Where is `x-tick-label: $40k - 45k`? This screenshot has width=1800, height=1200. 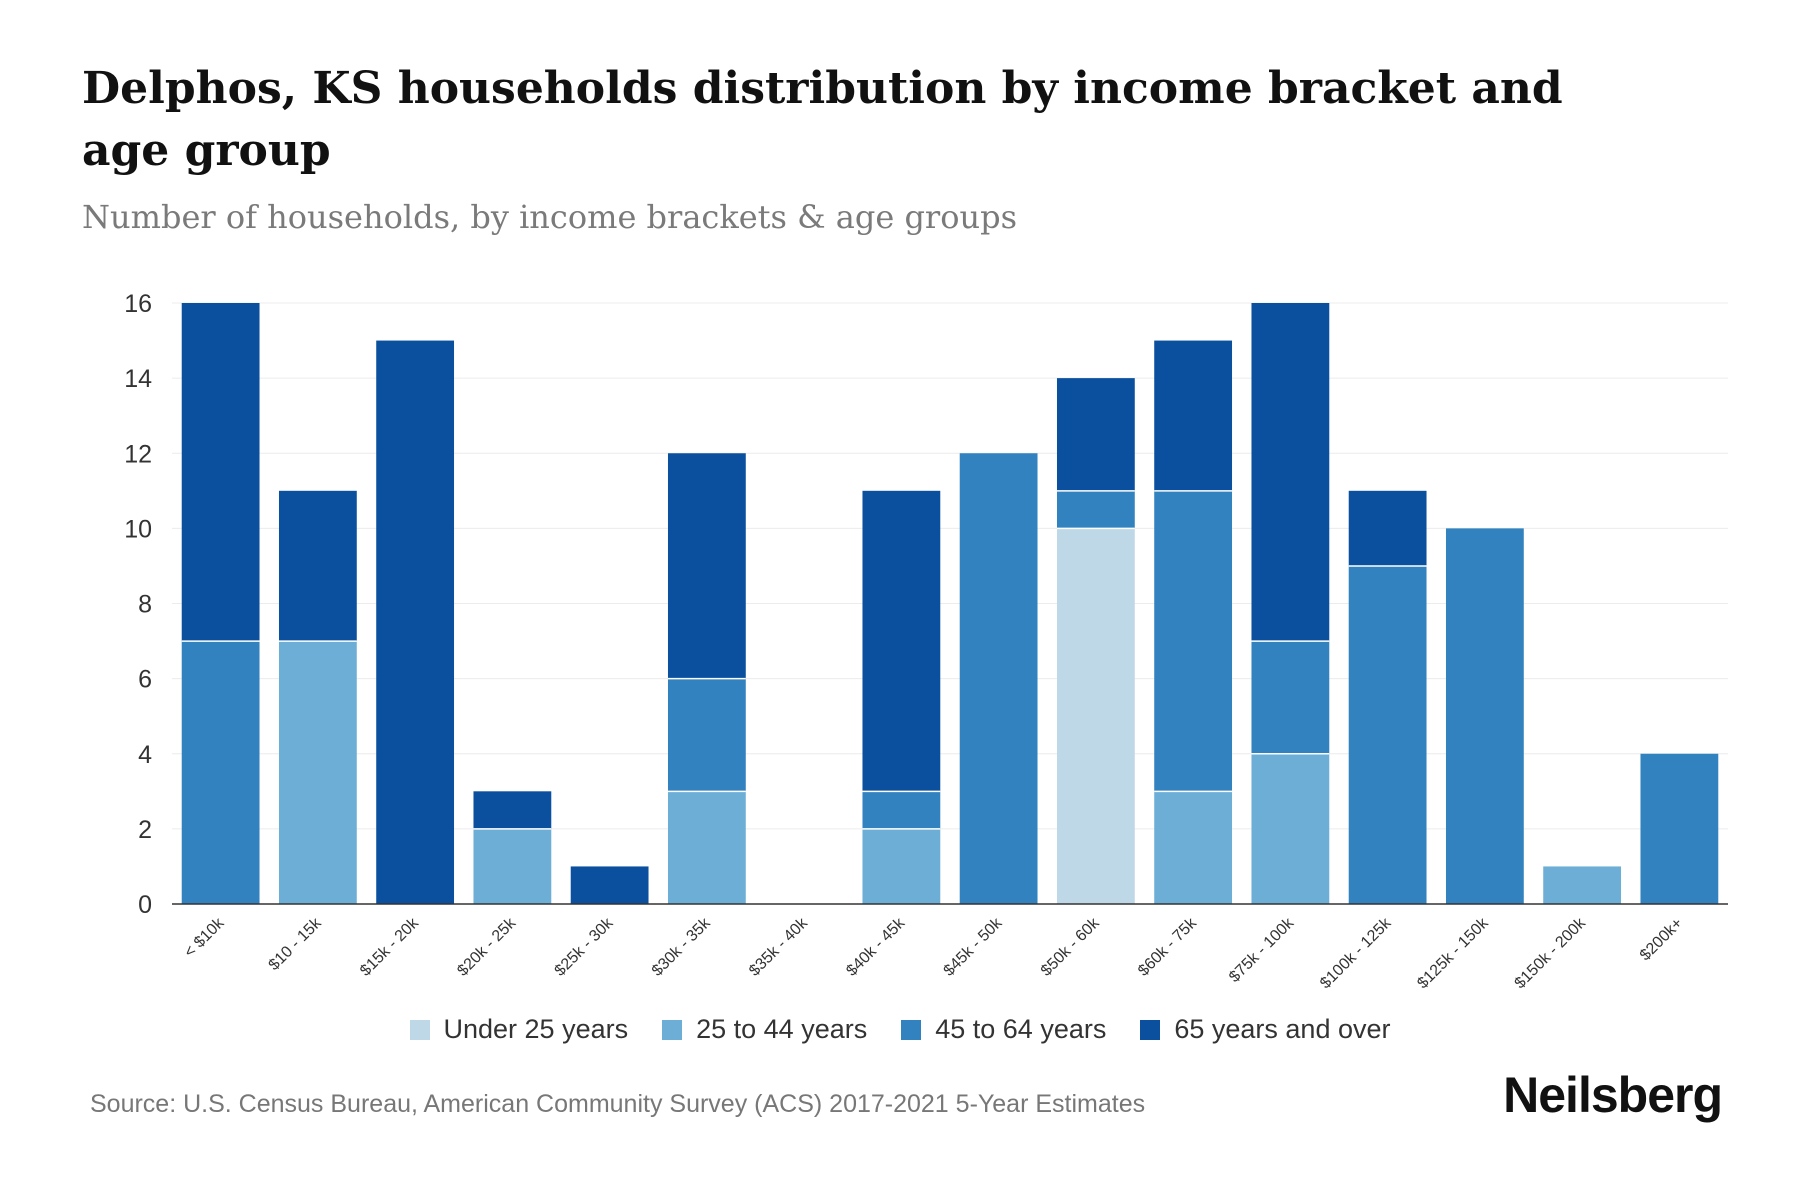
x-tick-label: $40k - 45k is located at coordinates (876, 947).